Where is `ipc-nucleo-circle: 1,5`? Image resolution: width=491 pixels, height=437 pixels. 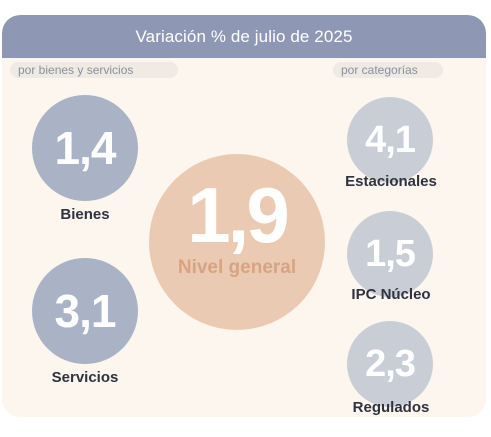 ipc-nucleo-circle: 1,5 is located at coordinates (390, 254).